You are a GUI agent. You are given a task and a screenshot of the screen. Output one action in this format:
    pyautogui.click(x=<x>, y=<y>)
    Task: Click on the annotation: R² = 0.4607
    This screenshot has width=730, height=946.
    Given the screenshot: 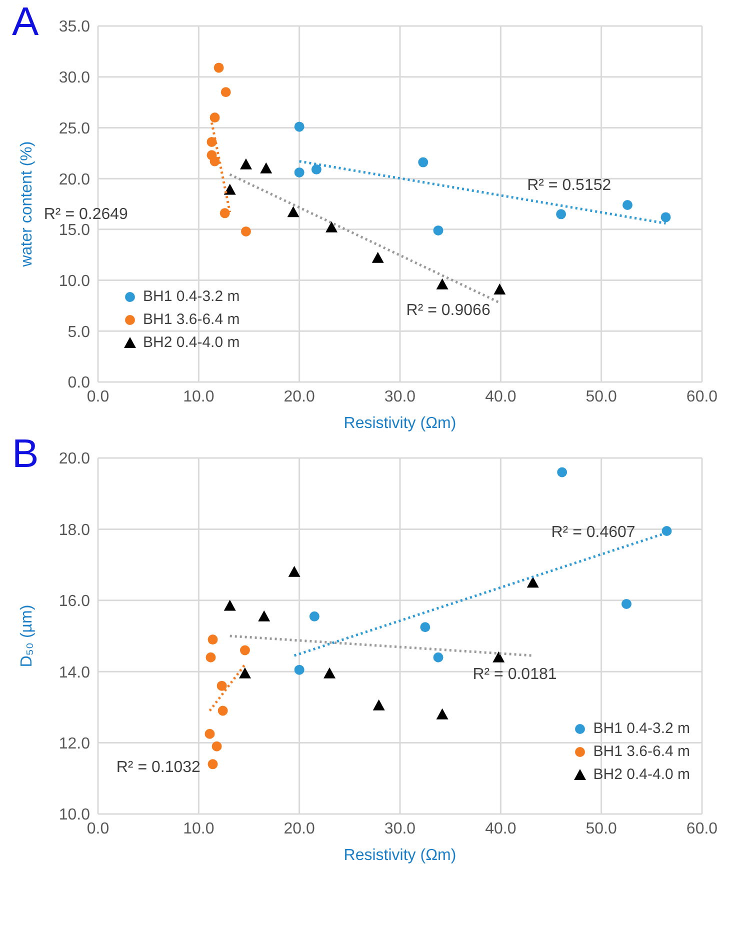 What is the action you would take?
    pyautogui.click(x=593, y=533)
    